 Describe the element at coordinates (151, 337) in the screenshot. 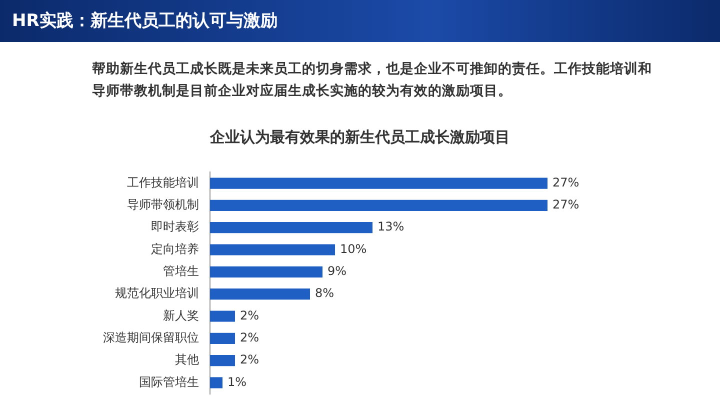

I see `y-tick-label: 深造期间保留职位` at that location.